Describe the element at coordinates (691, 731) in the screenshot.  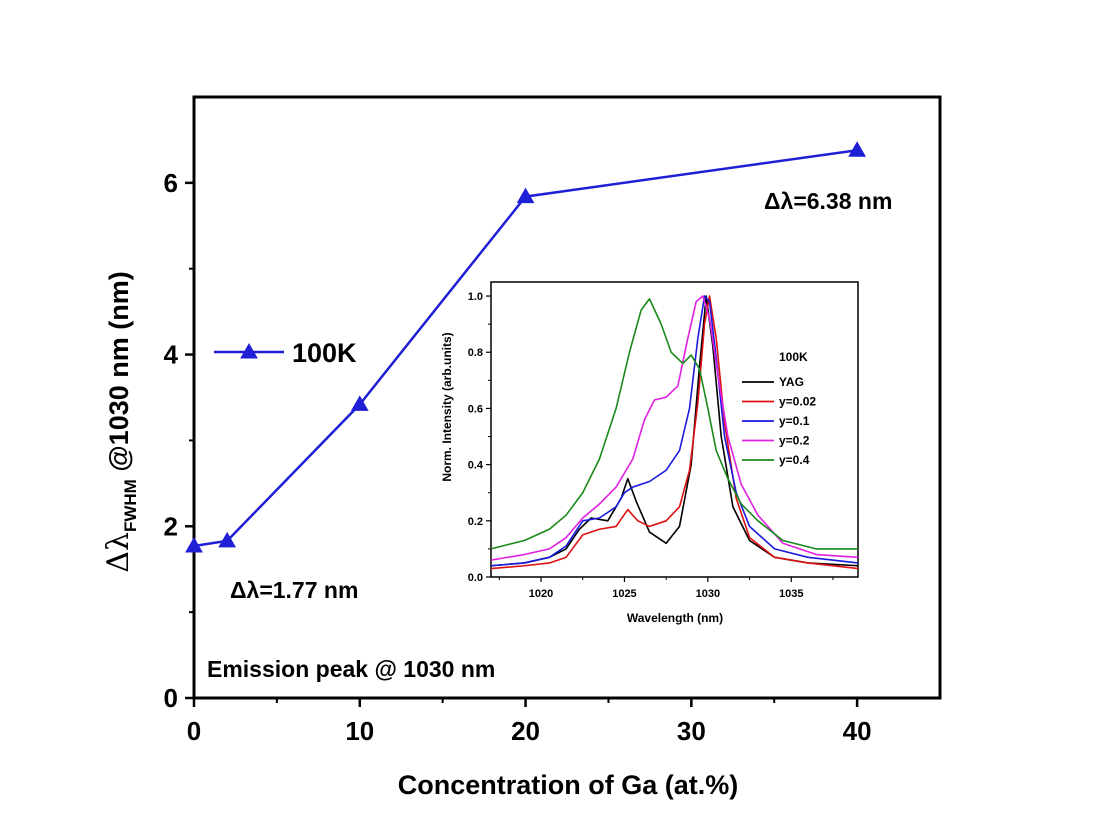
I see `main-x-tick-label: 30` at that location.